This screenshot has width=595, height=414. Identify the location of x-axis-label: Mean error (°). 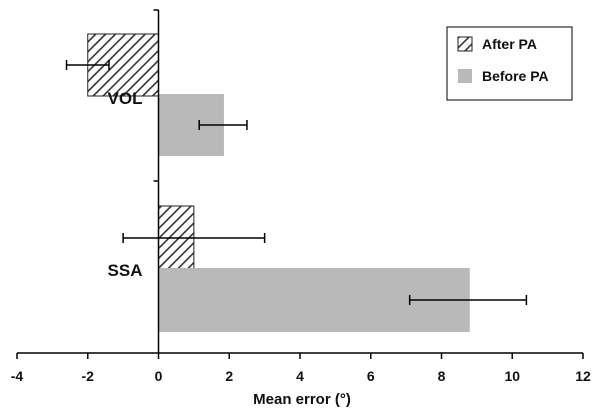
(302, 399).